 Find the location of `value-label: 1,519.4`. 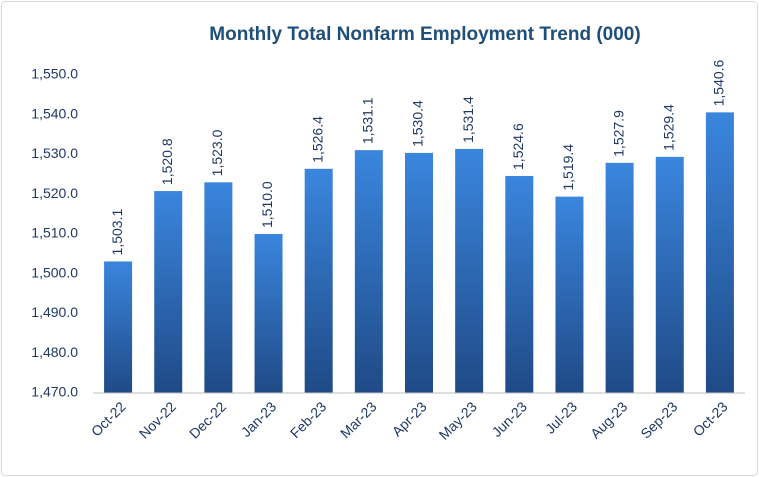

value-label: 1,519.4 is located at coordinates (568, 167).